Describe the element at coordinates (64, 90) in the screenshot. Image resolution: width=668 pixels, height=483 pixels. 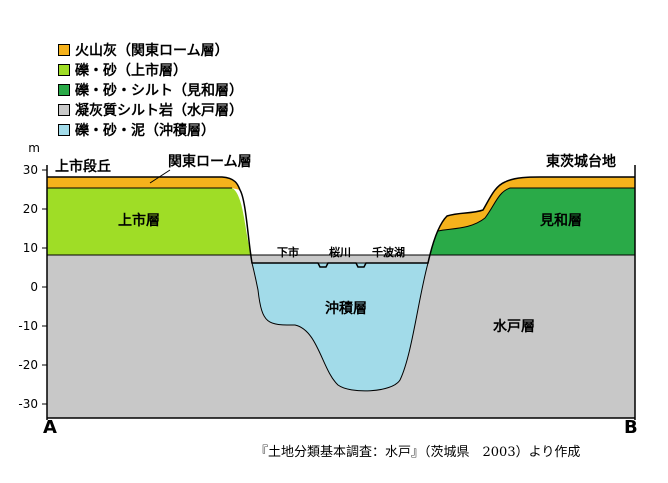
I see `legend-swatch-miwa` at that location.